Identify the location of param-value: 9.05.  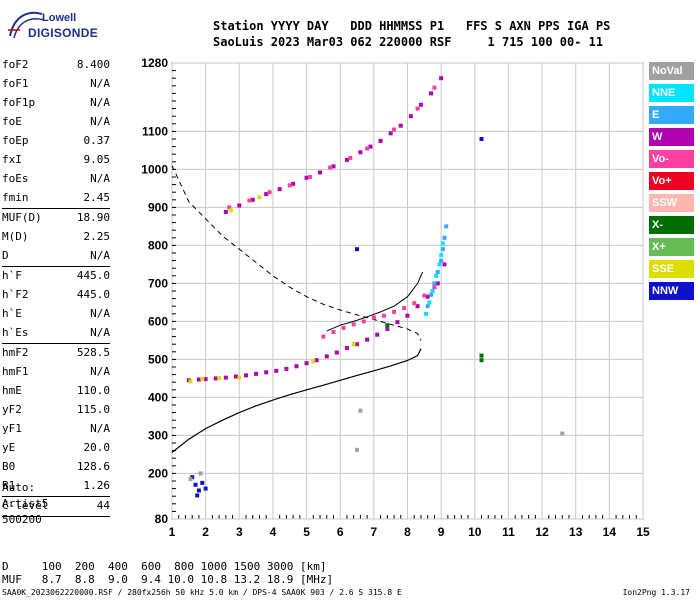
(97, 159).